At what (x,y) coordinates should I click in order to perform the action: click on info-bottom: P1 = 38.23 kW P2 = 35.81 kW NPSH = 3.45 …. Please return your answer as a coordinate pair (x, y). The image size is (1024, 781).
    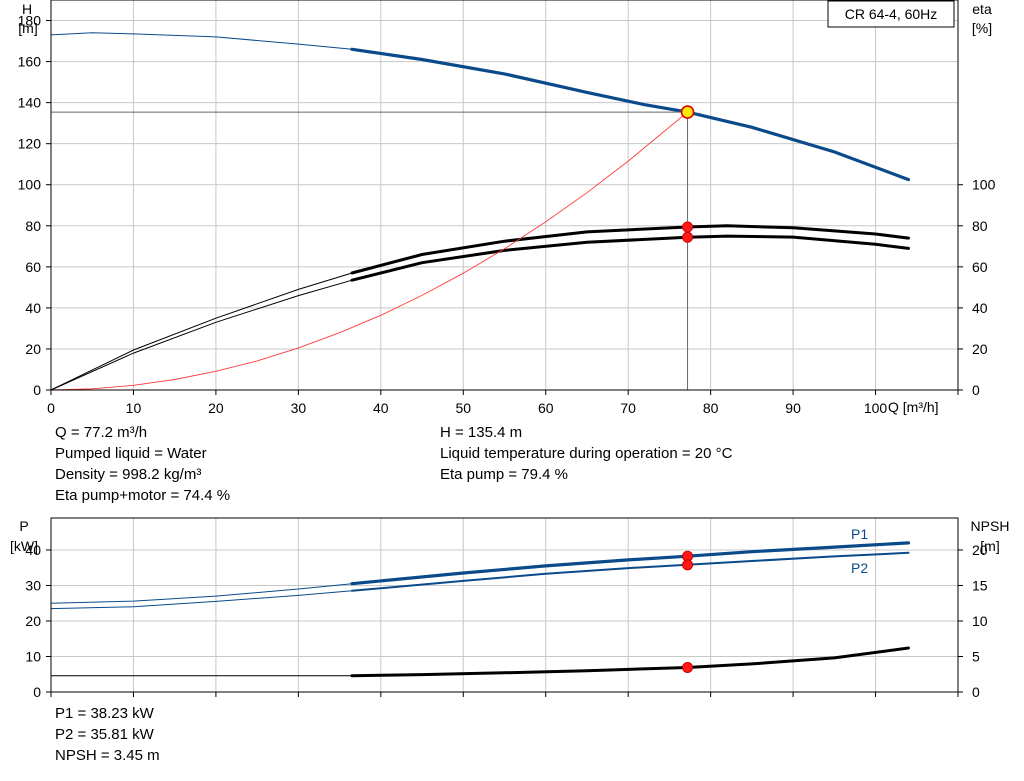
    Looking at the image, I should click on (107, 734).